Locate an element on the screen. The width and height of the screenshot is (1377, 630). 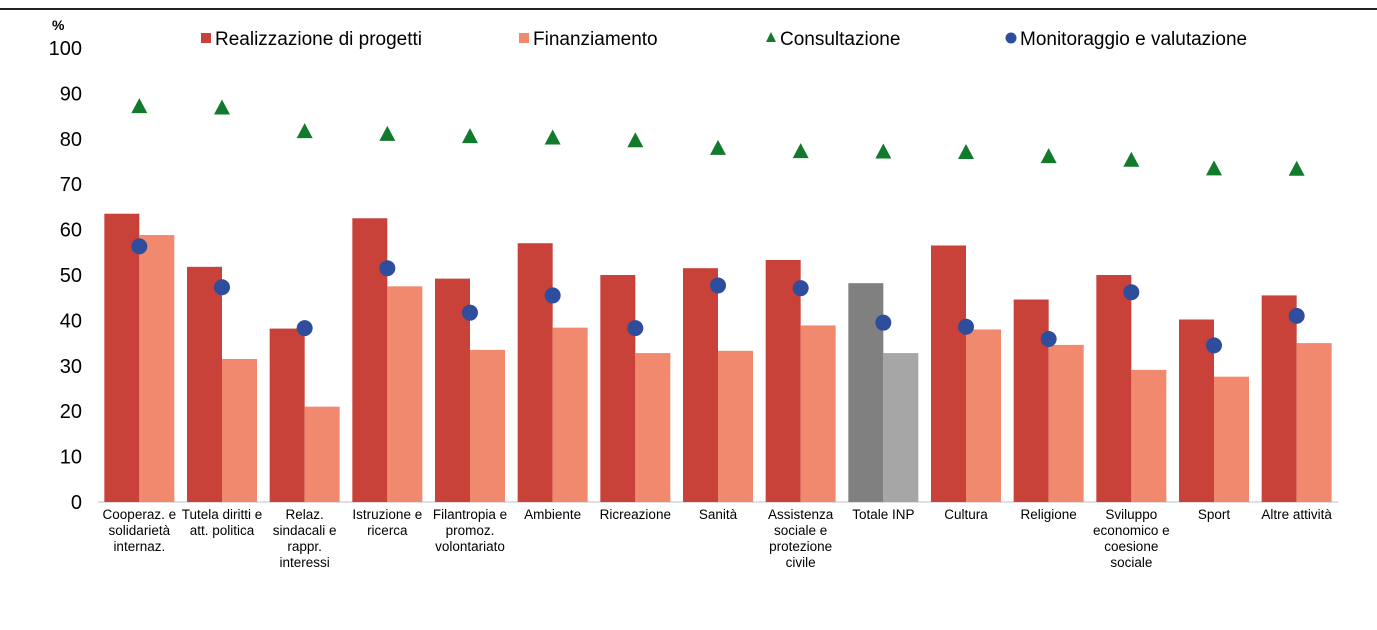
x-tick-label-line: coesione is located at coordinates (1131, 546).